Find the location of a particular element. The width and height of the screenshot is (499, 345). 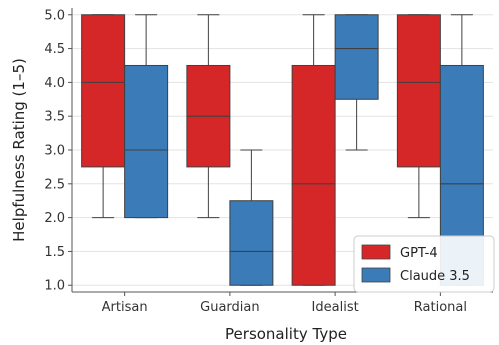

x-tick-label: Idealist is located at coordinates (335, 307).